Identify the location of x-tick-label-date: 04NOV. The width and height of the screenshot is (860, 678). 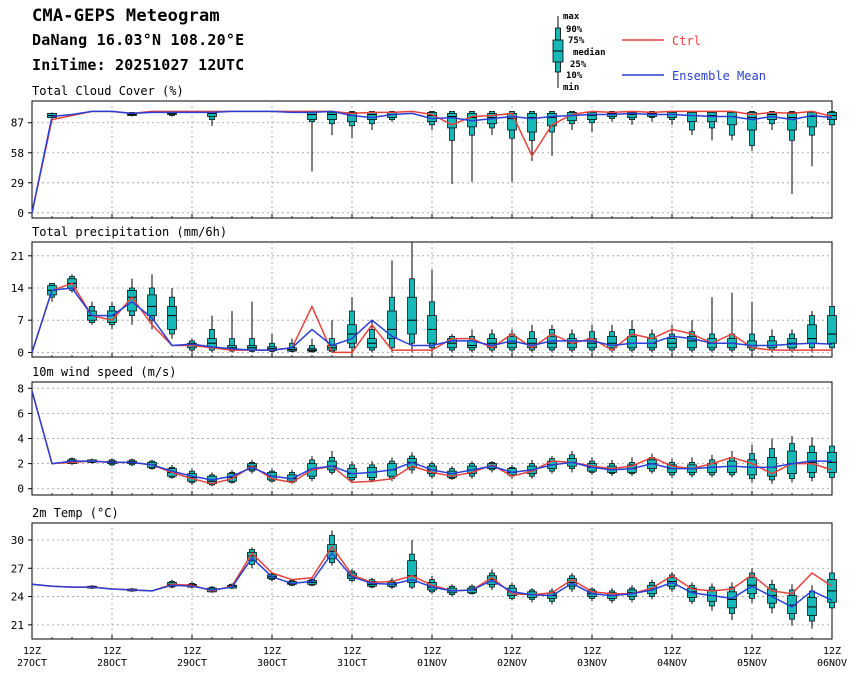
(672, 663).